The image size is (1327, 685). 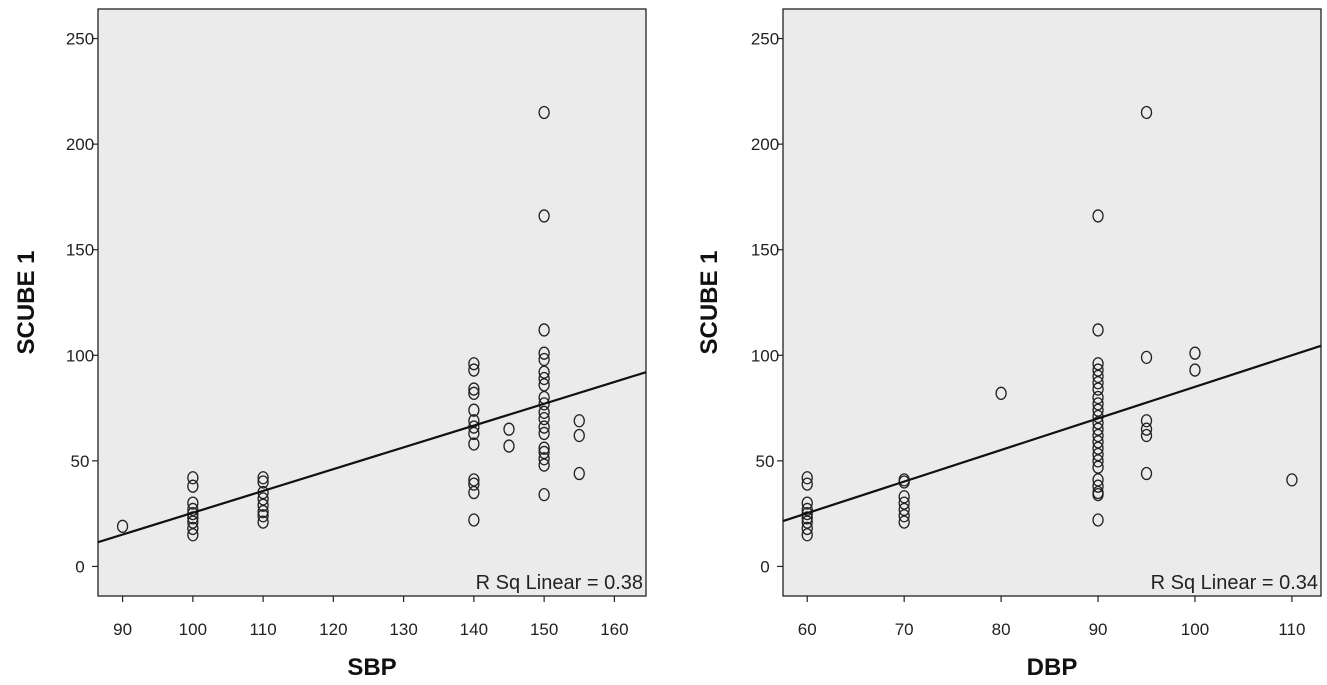 I want to click on chart-2-x-tick-label: 60, so click(x=807, y=629).